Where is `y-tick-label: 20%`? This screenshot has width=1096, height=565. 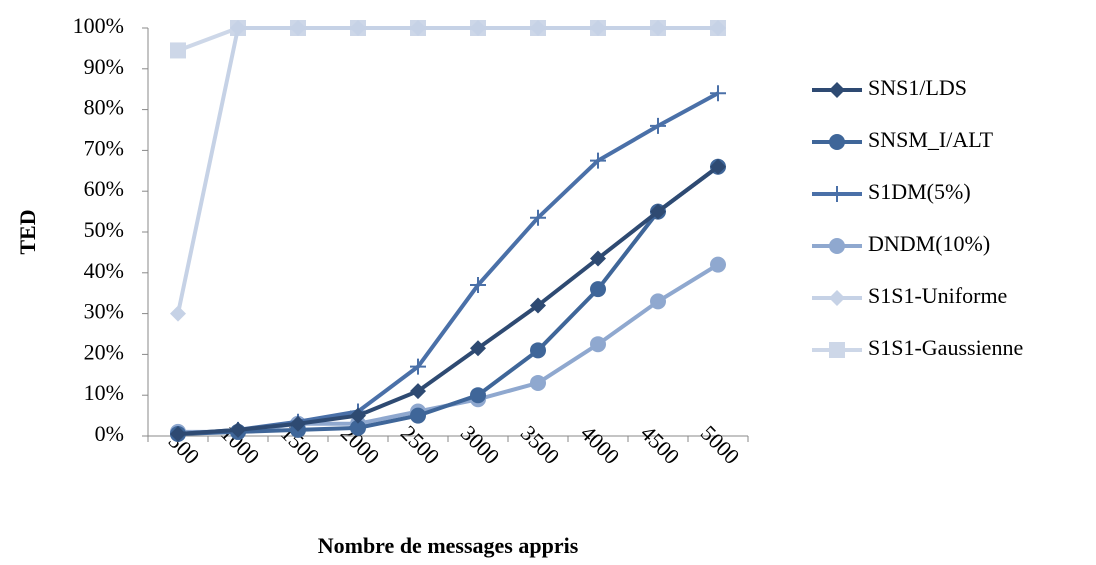
y-tick-label: 20% is located at coordinates (104, 351).